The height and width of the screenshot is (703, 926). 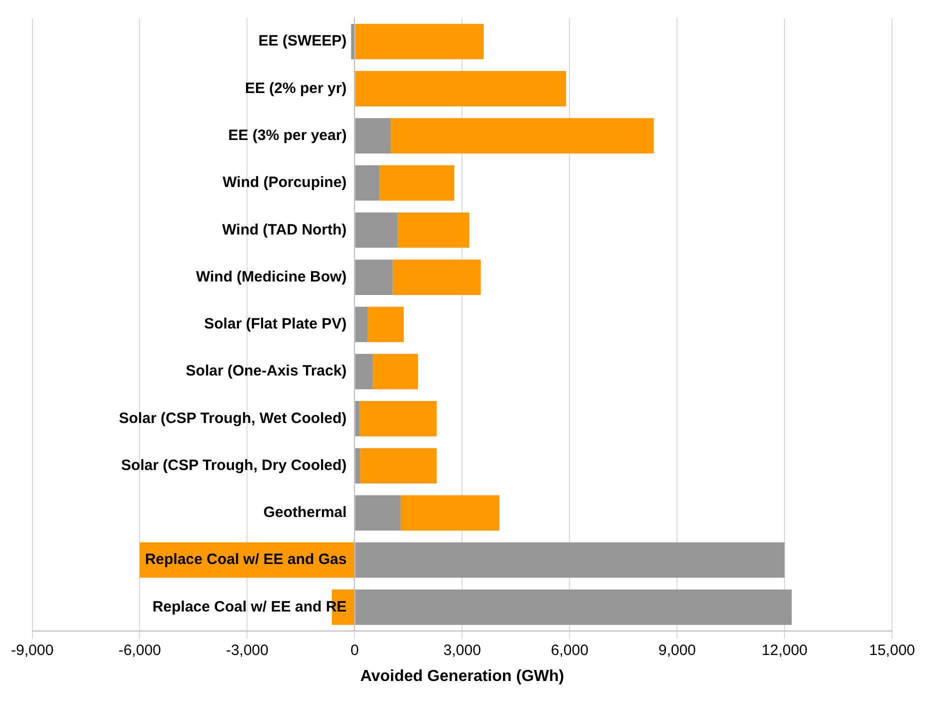 What do you see at coordinates (677, 650) in the screenshot?
I see `x-tick-label: 9,000` at bounding box center [677, 650].